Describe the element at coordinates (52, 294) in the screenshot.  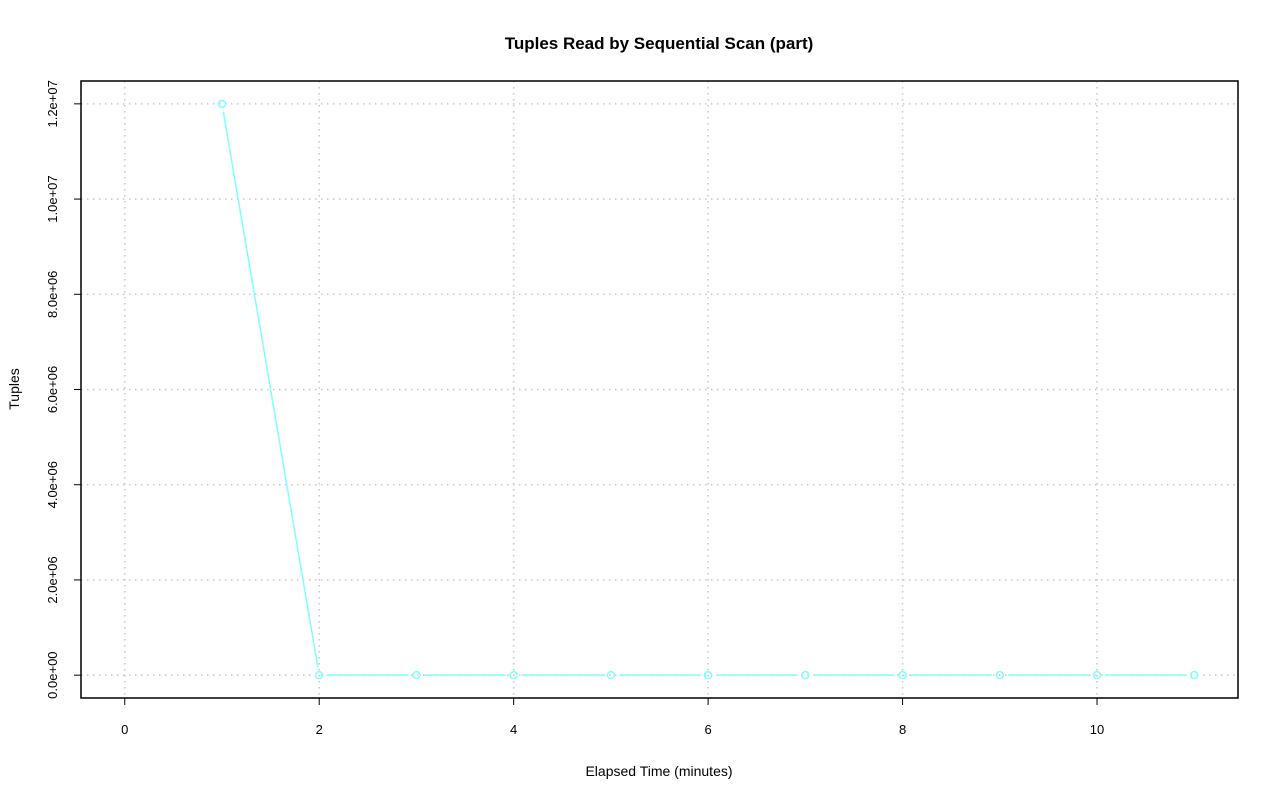
I see `y-tick-label: 8.0e+06` at that location.